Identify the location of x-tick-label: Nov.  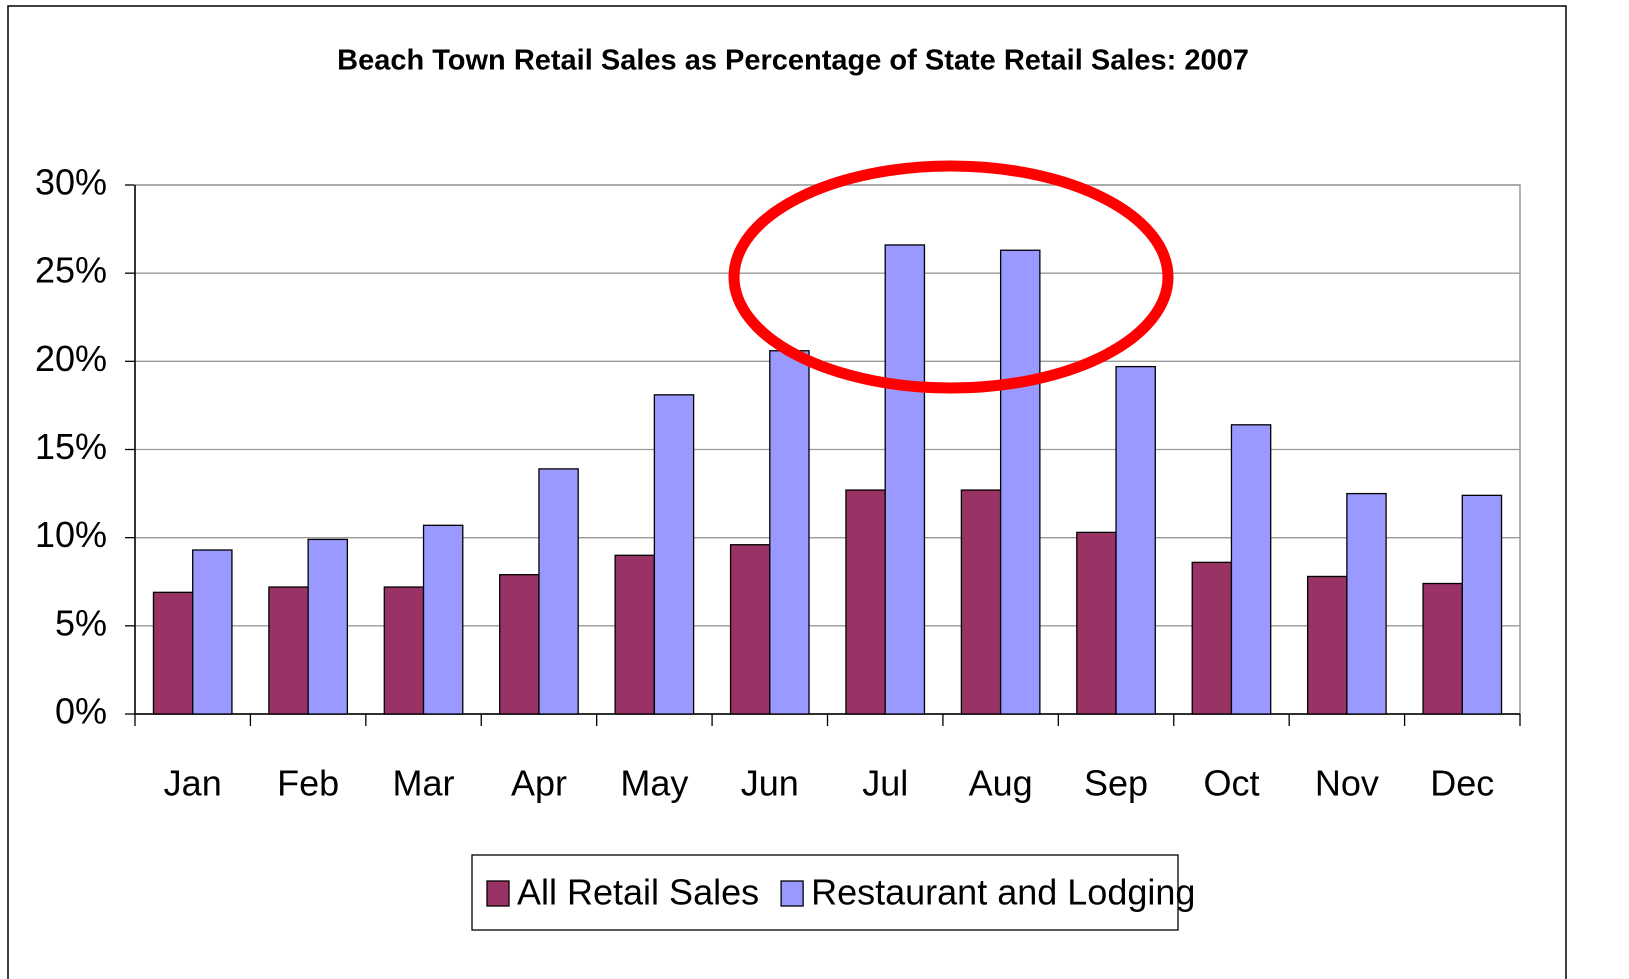
(1347, 783).